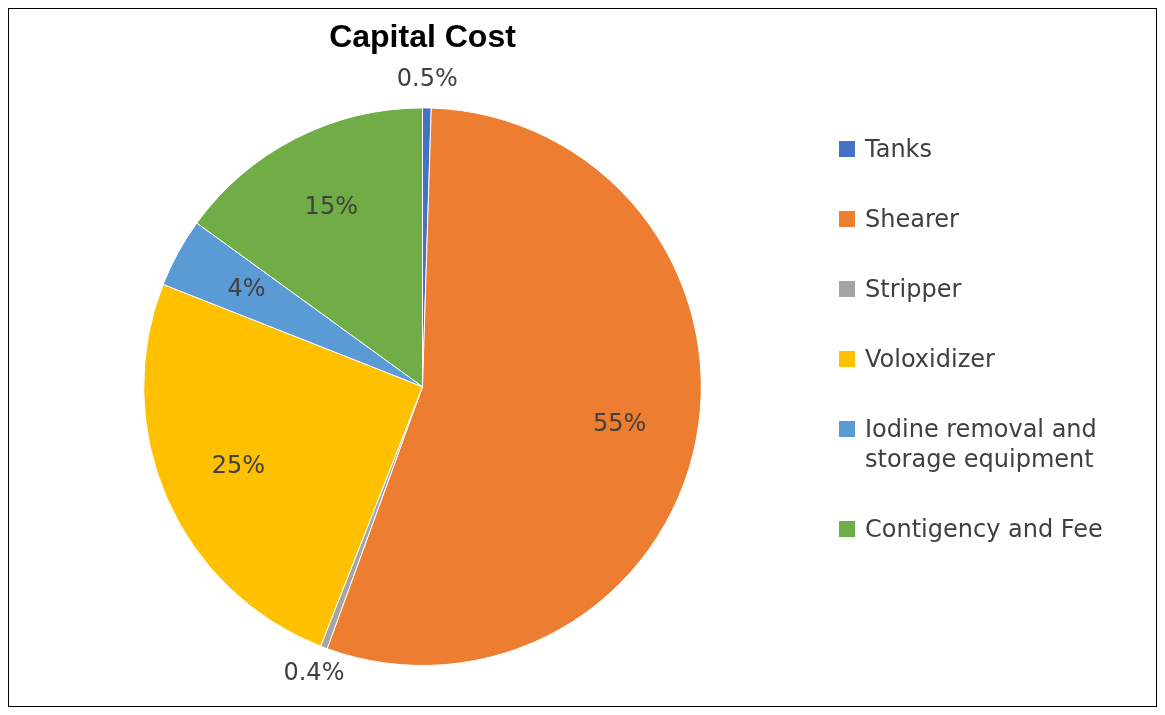  Describe the element at coordinates (912, 219) in the screenshot. I see `legend-label: Shearer` at that location.